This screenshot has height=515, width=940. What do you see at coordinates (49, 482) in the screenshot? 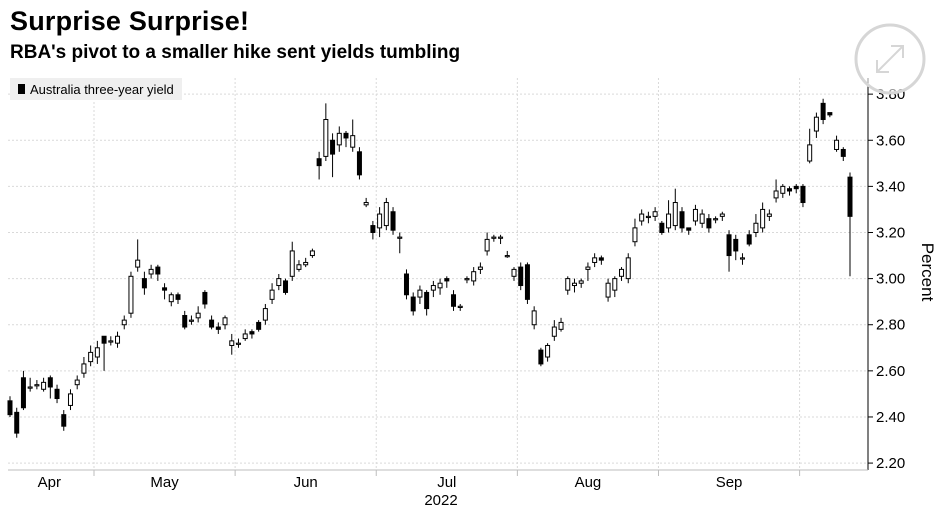
I see `x-tick-label: Apr` at bounding box center [49, 482].